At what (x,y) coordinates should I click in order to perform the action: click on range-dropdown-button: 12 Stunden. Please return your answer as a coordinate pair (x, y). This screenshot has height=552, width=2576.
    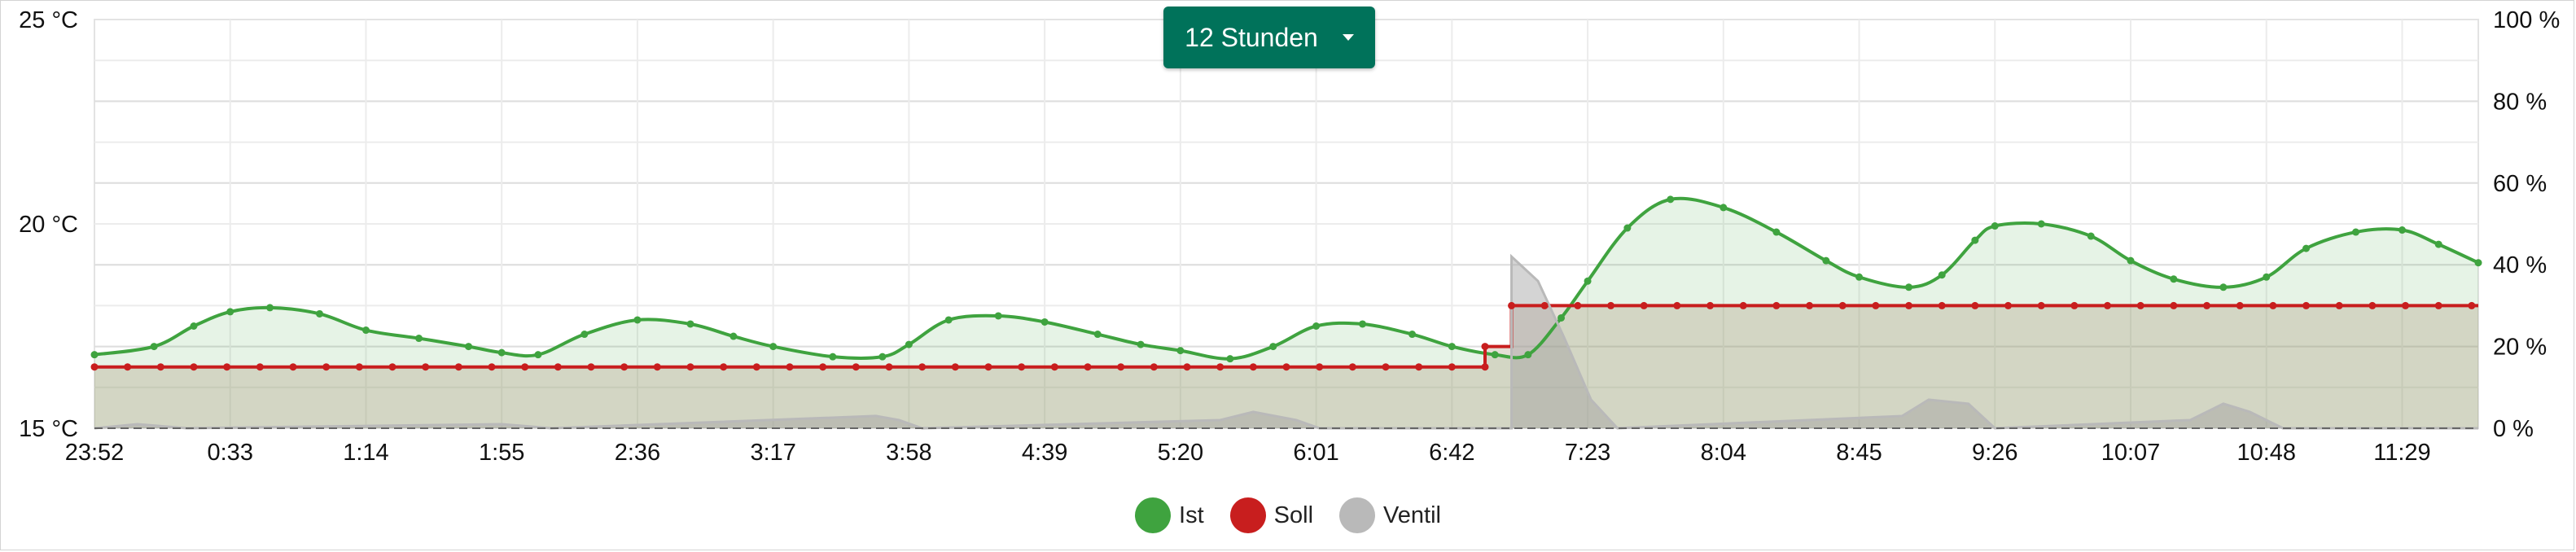
    Looking at the image, I should click on (1269, 37).